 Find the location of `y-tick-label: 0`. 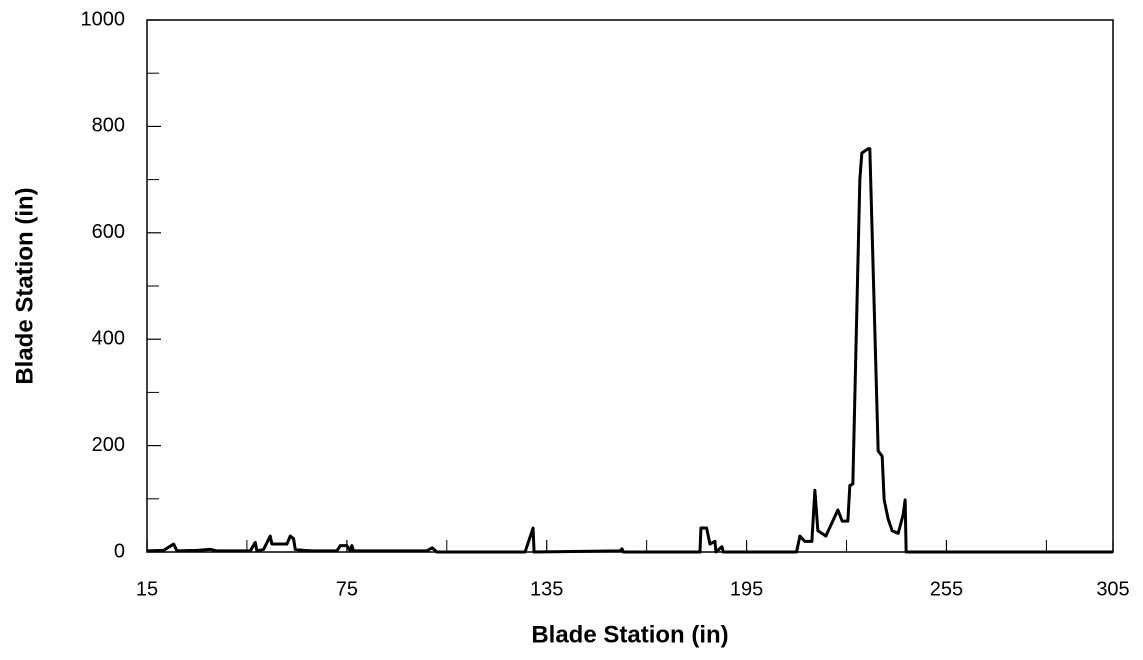

y-tick-label: 0 is located at coordinates (119, 551).